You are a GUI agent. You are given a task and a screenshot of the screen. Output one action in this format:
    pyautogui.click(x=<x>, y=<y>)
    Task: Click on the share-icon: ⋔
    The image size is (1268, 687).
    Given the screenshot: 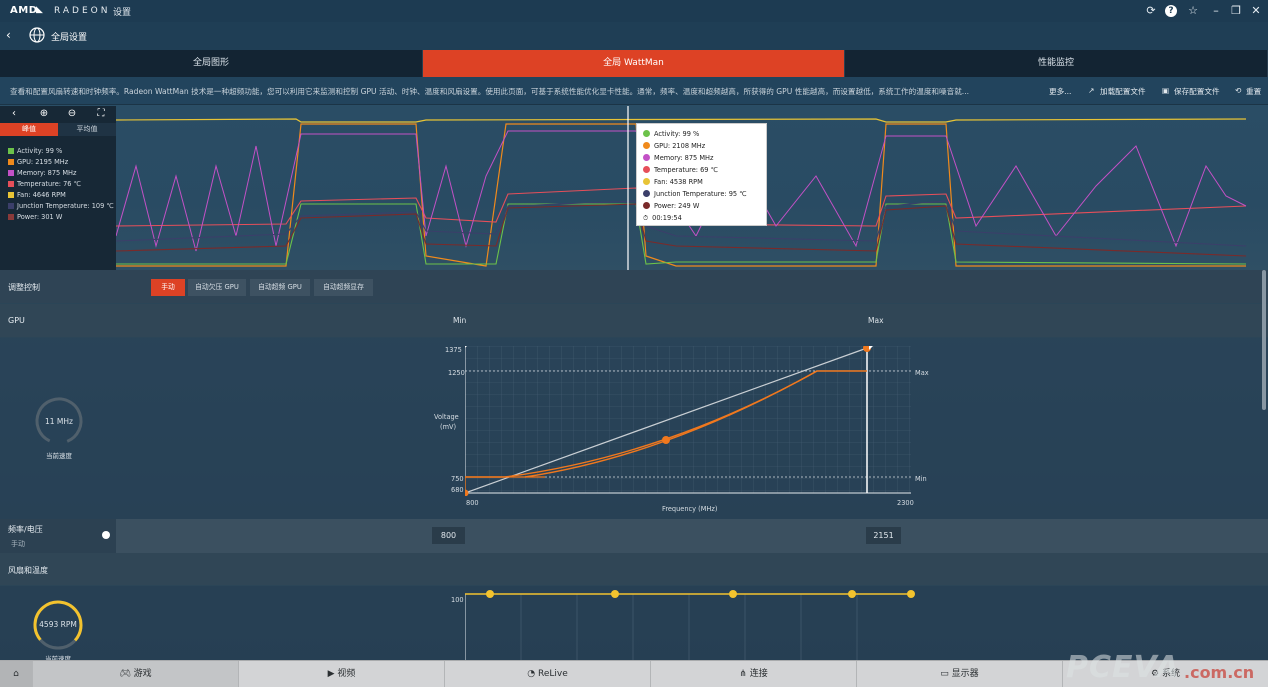 What is the action you would take?
    pyautogui.click(x=744, y=674)
    